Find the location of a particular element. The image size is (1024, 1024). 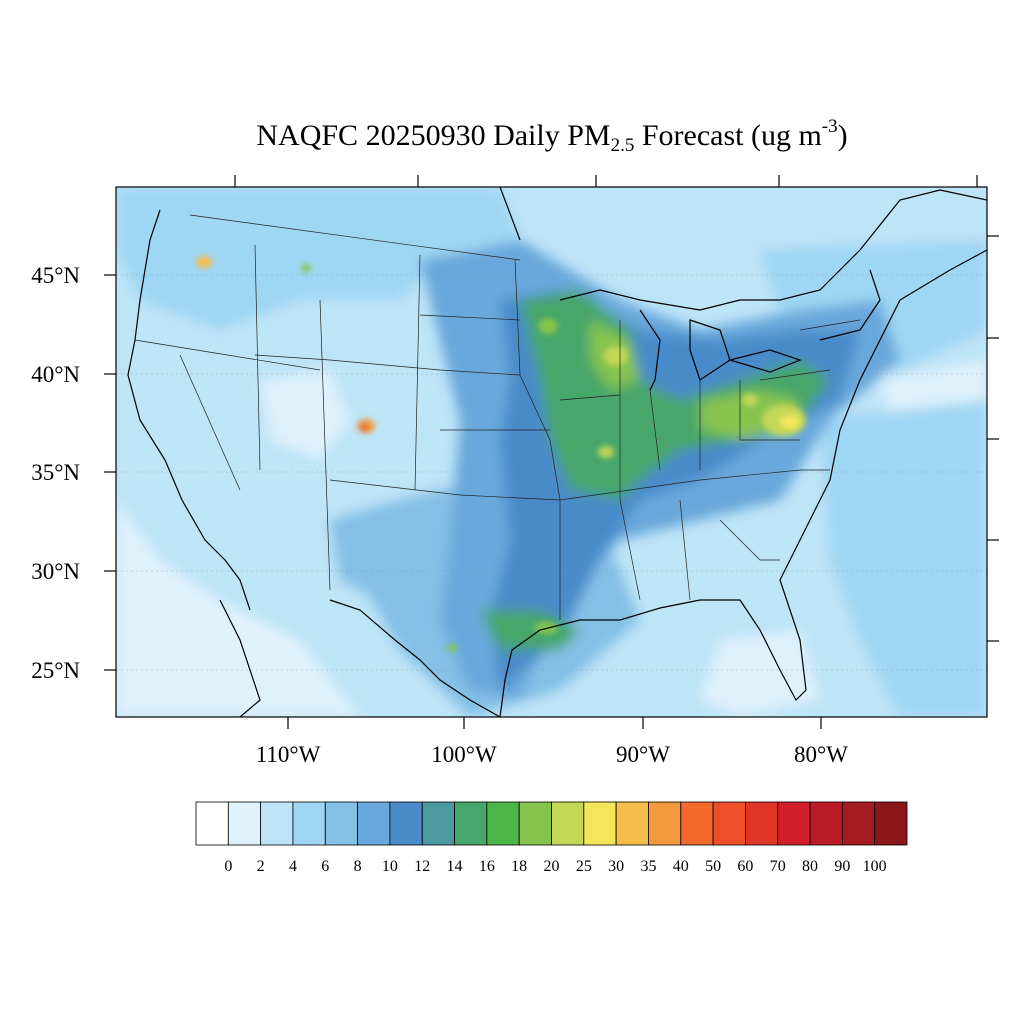

lon-label: 100°W is located at coordinates (464, 754).